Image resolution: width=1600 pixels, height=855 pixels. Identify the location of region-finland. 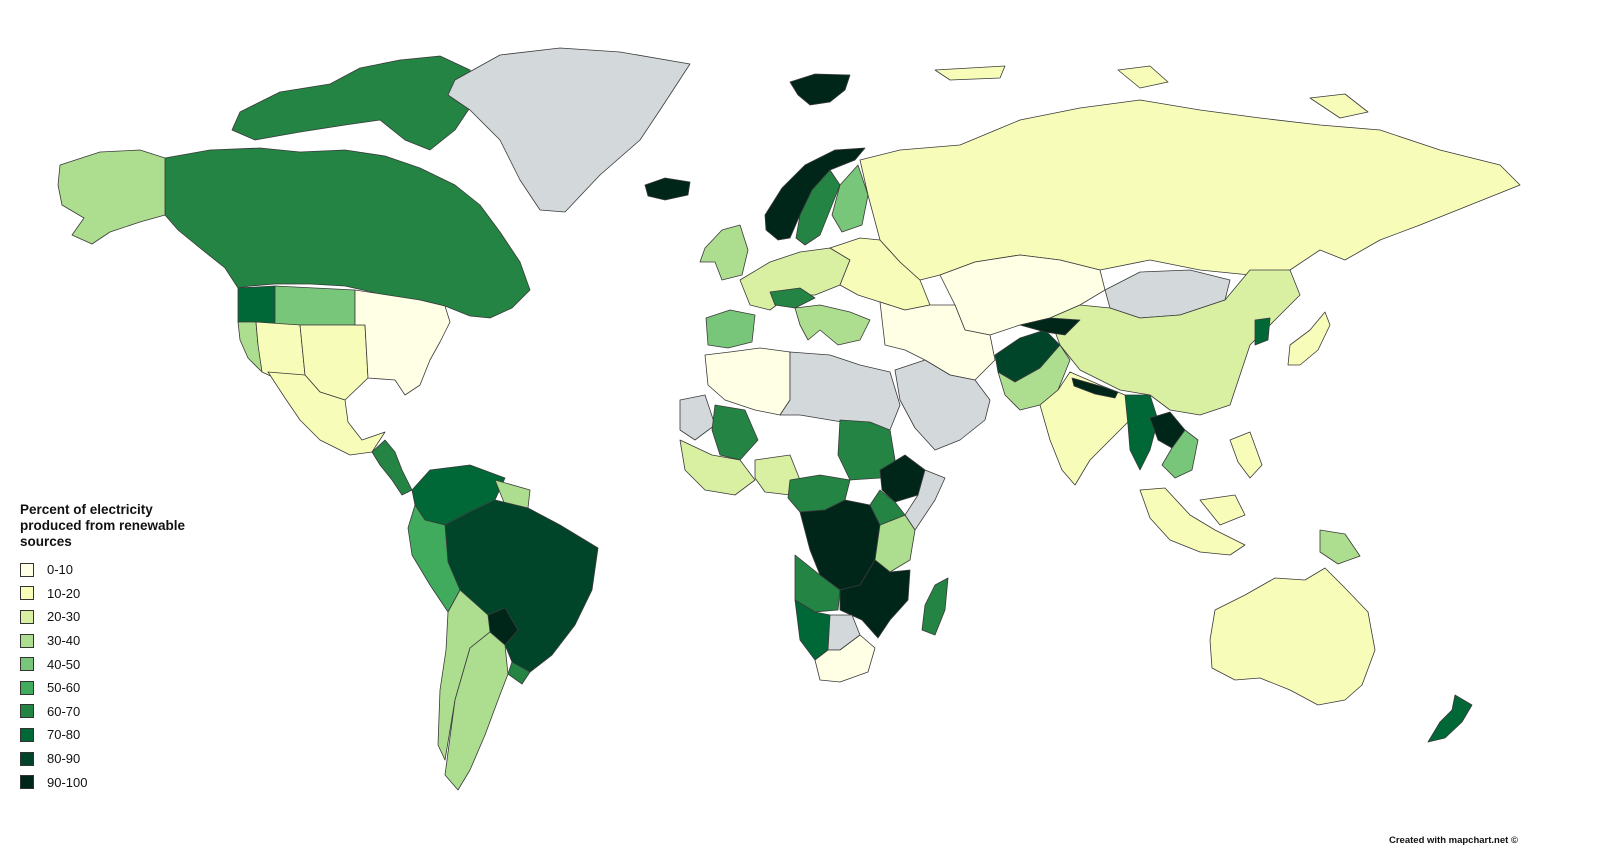
(850, 198).